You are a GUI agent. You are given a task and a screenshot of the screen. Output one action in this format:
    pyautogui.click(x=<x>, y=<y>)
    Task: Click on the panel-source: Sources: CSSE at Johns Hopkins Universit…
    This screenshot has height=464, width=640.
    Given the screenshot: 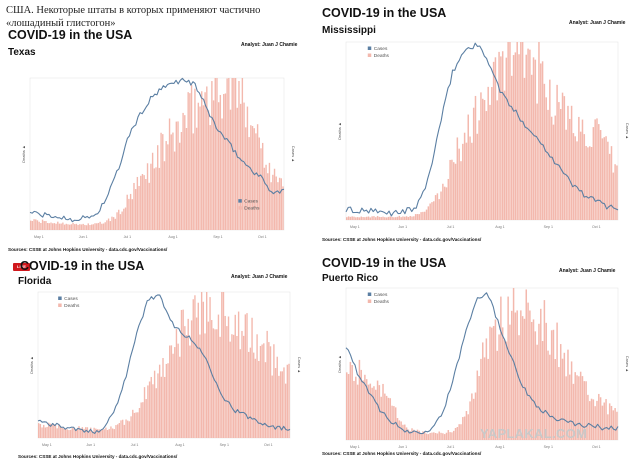 What is the action you would take?
    pyautogui.click(x=98, y=456)
    